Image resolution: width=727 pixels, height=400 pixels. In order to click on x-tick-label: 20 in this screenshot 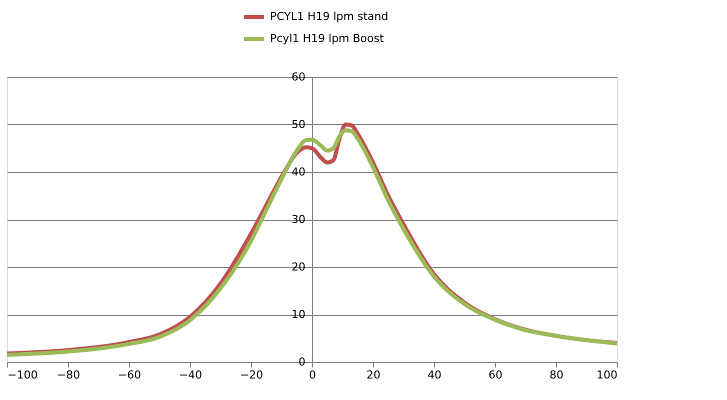, I will do `click(373, 375)`.